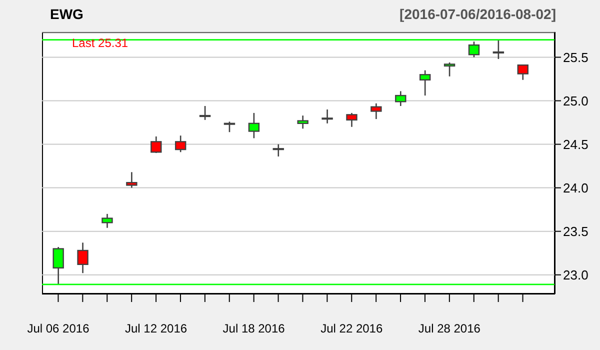  Describe the element at coordinates (100, 43) in the screenshot. I see `annotation: Last 25.31` at that location.